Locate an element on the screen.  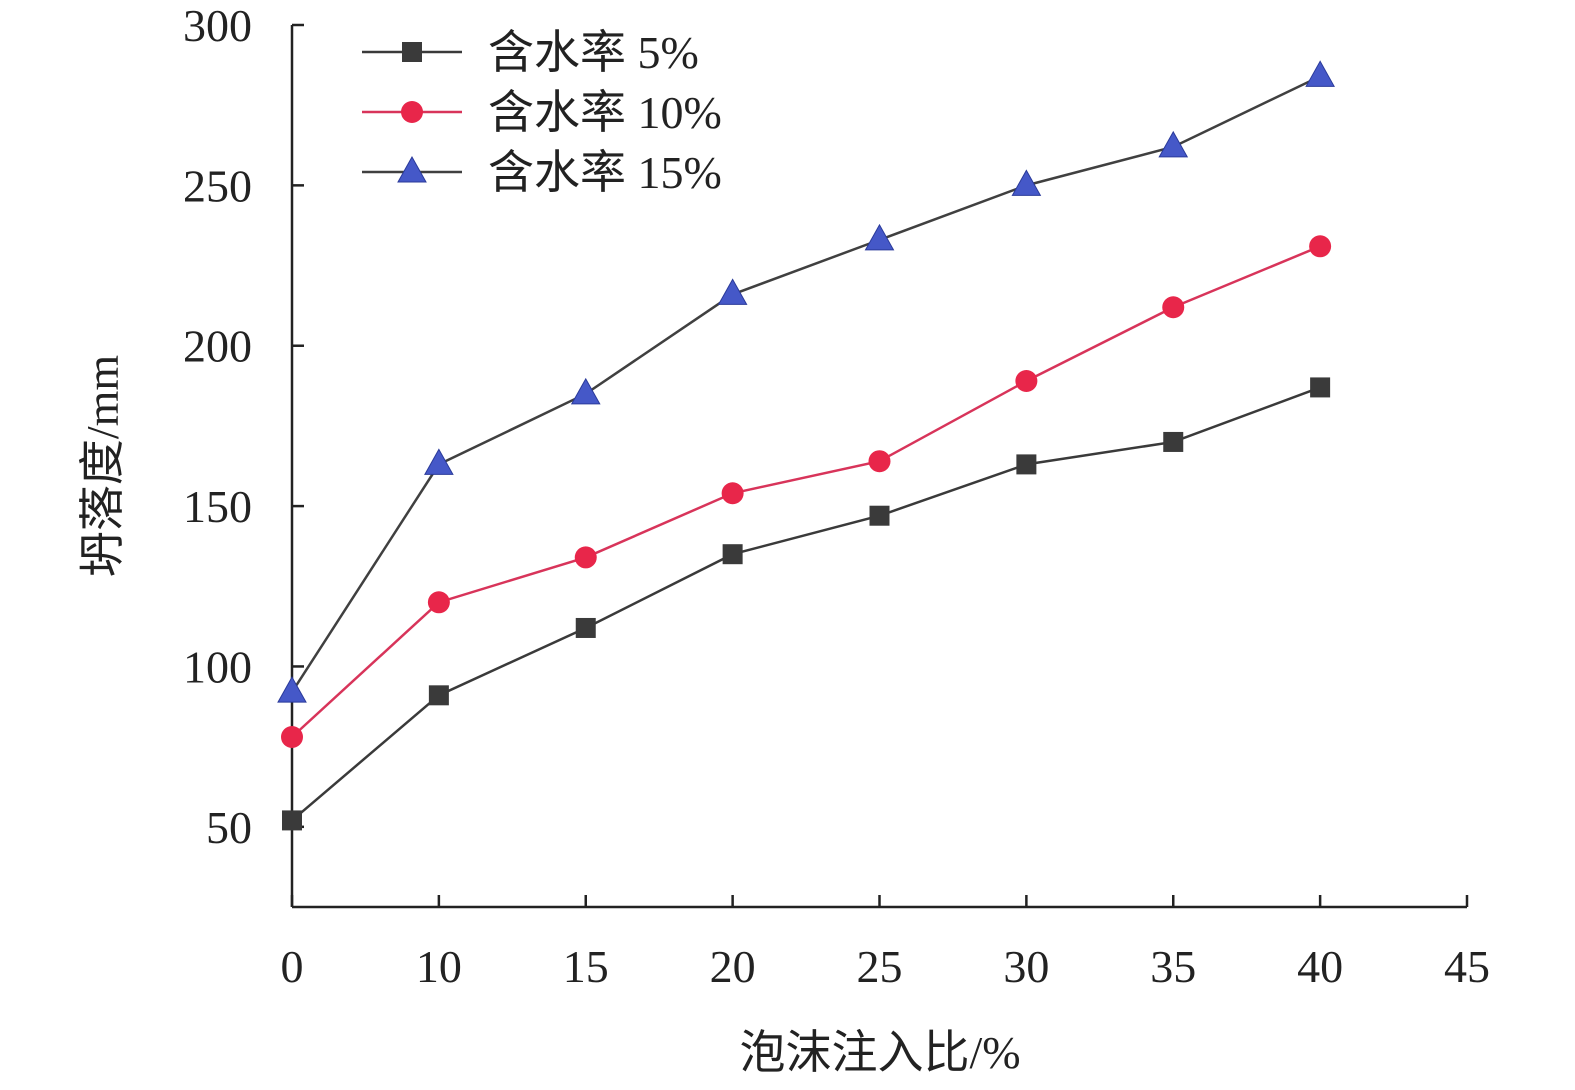
legend-marker-square is located at coordinates (412, 52).